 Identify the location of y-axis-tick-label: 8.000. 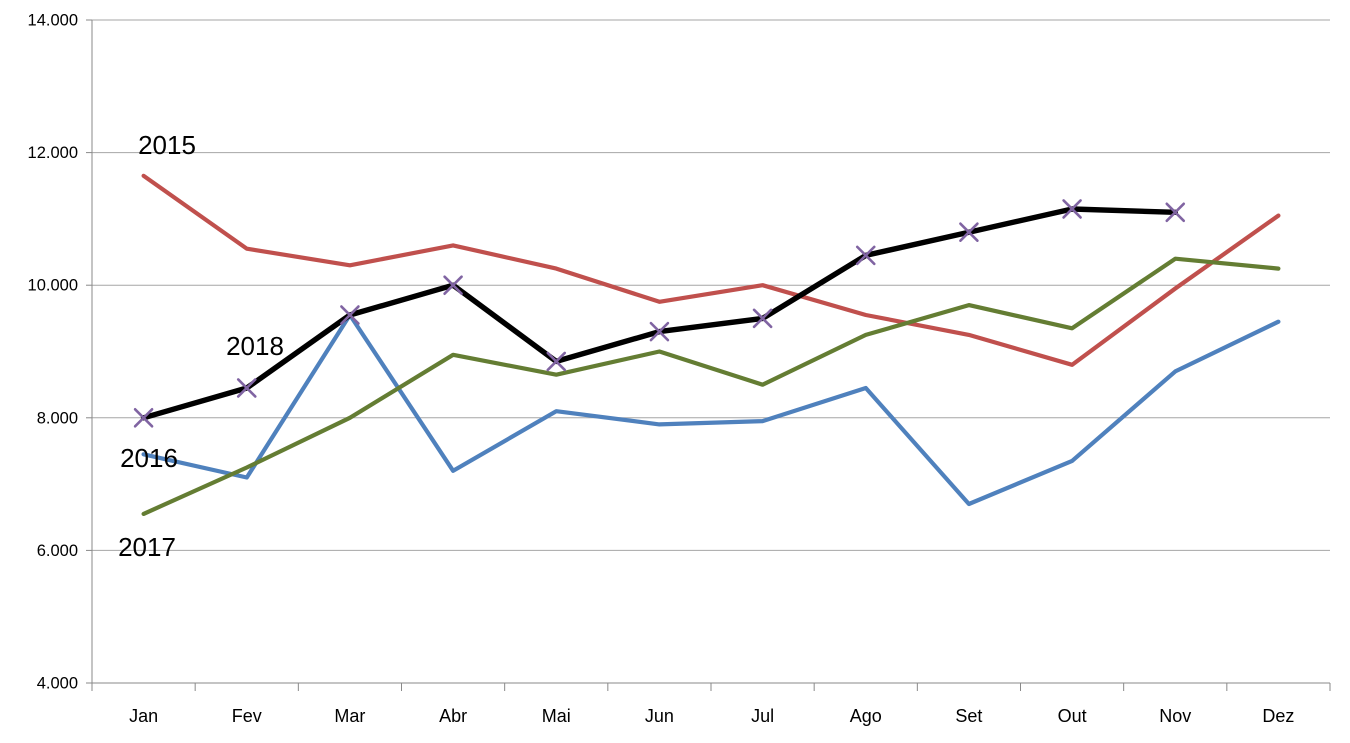
(57, 418).